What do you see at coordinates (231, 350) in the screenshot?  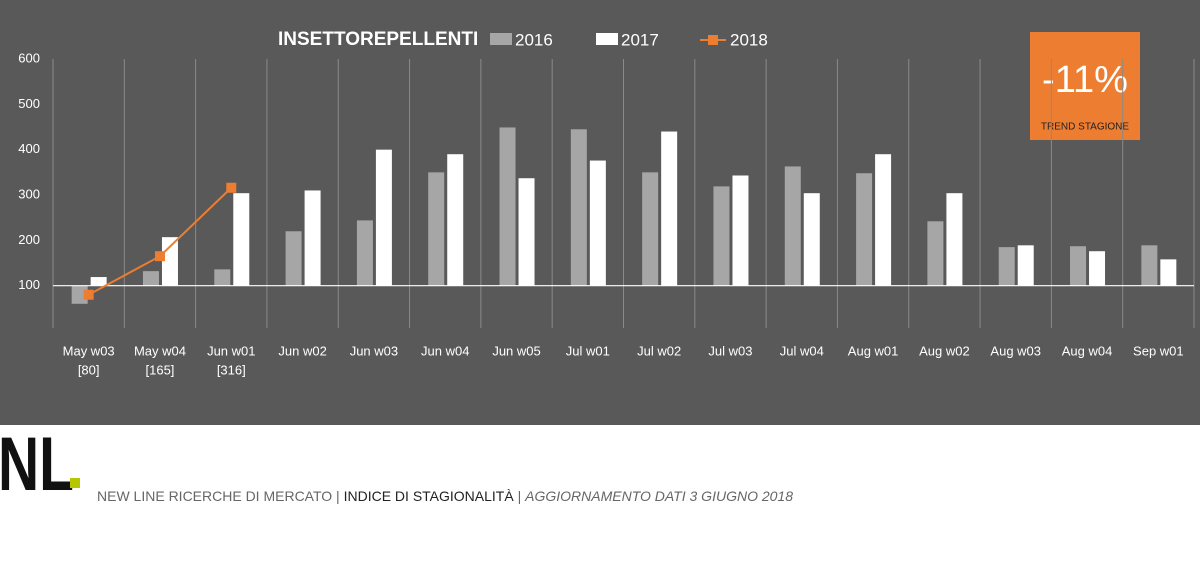 I see `x-tick-label: Jun w01` at bounding box center [231, 350].